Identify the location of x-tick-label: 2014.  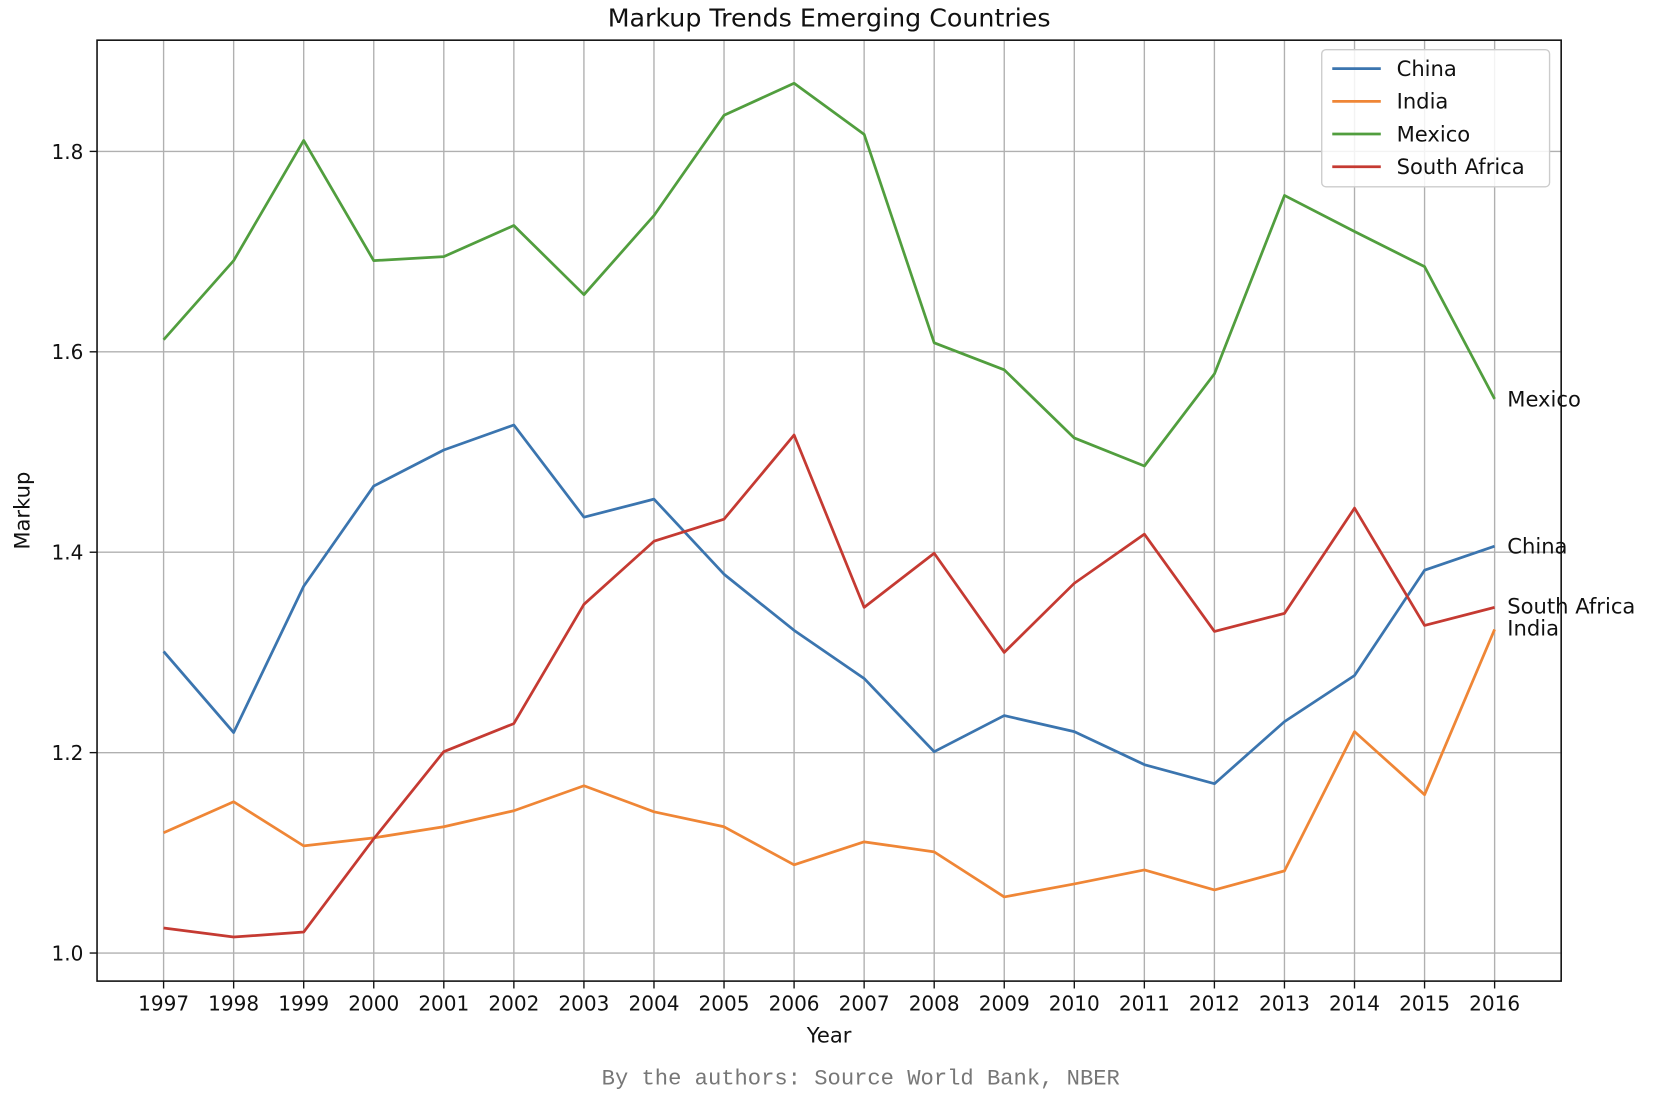
(1354, 1004).